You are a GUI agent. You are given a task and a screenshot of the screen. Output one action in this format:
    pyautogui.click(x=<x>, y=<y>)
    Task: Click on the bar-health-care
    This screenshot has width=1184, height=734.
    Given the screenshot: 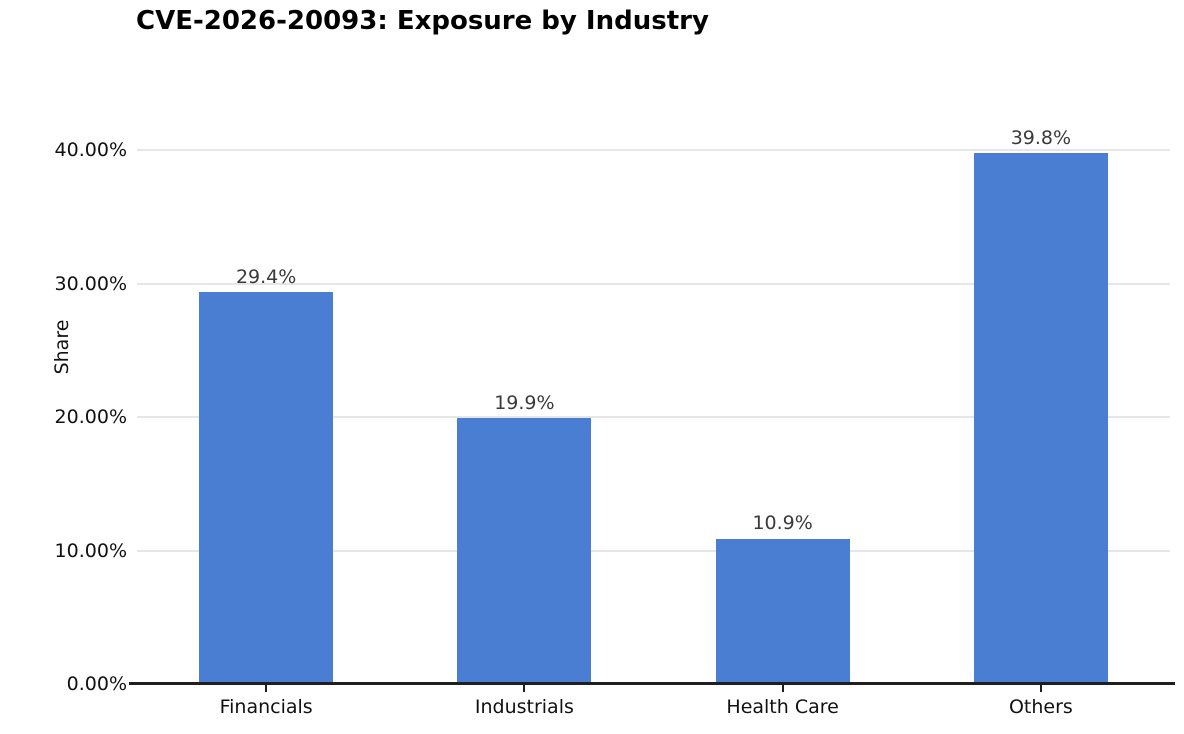 What is the action you would take?
    pyautogui.click(x=782, y=611)
    